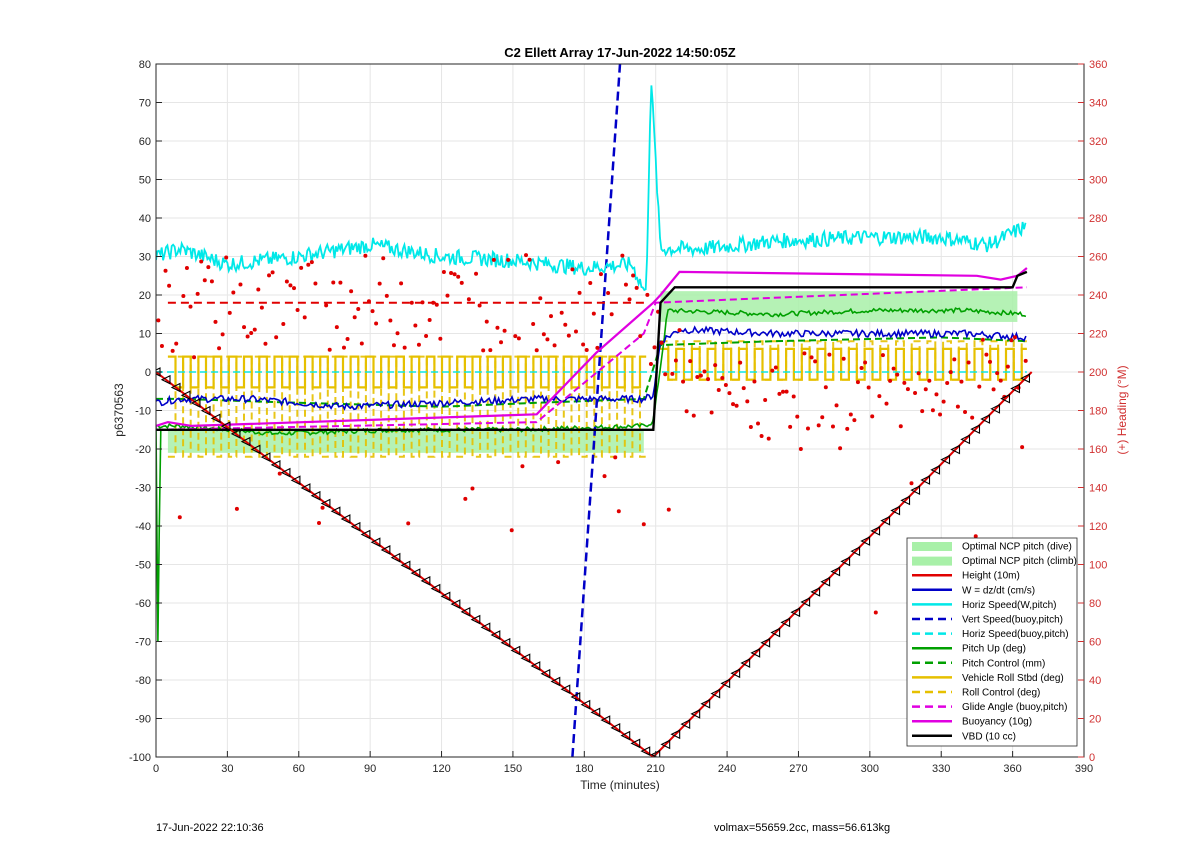 This screenshot has height=851, width=1200. What do you see at coordinates (156, 769) in the screenshot?
I see `x-tick-label: 0` at bounding box center [156, 769].